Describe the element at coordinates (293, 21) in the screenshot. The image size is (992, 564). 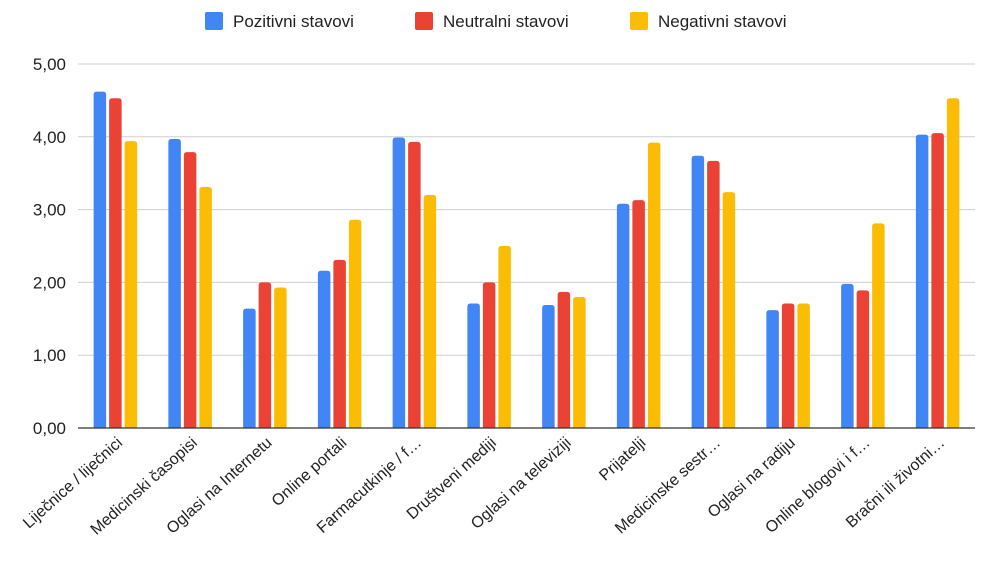
I see `legend-label: Pozitivni stavovi` at that location.